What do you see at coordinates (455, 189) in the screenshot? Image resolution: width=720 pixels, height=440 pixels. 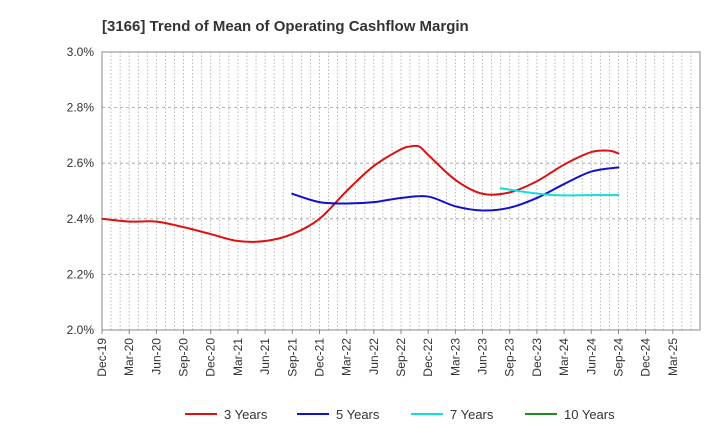 I see `series-line-5-years` at bounding box center [455, 189].